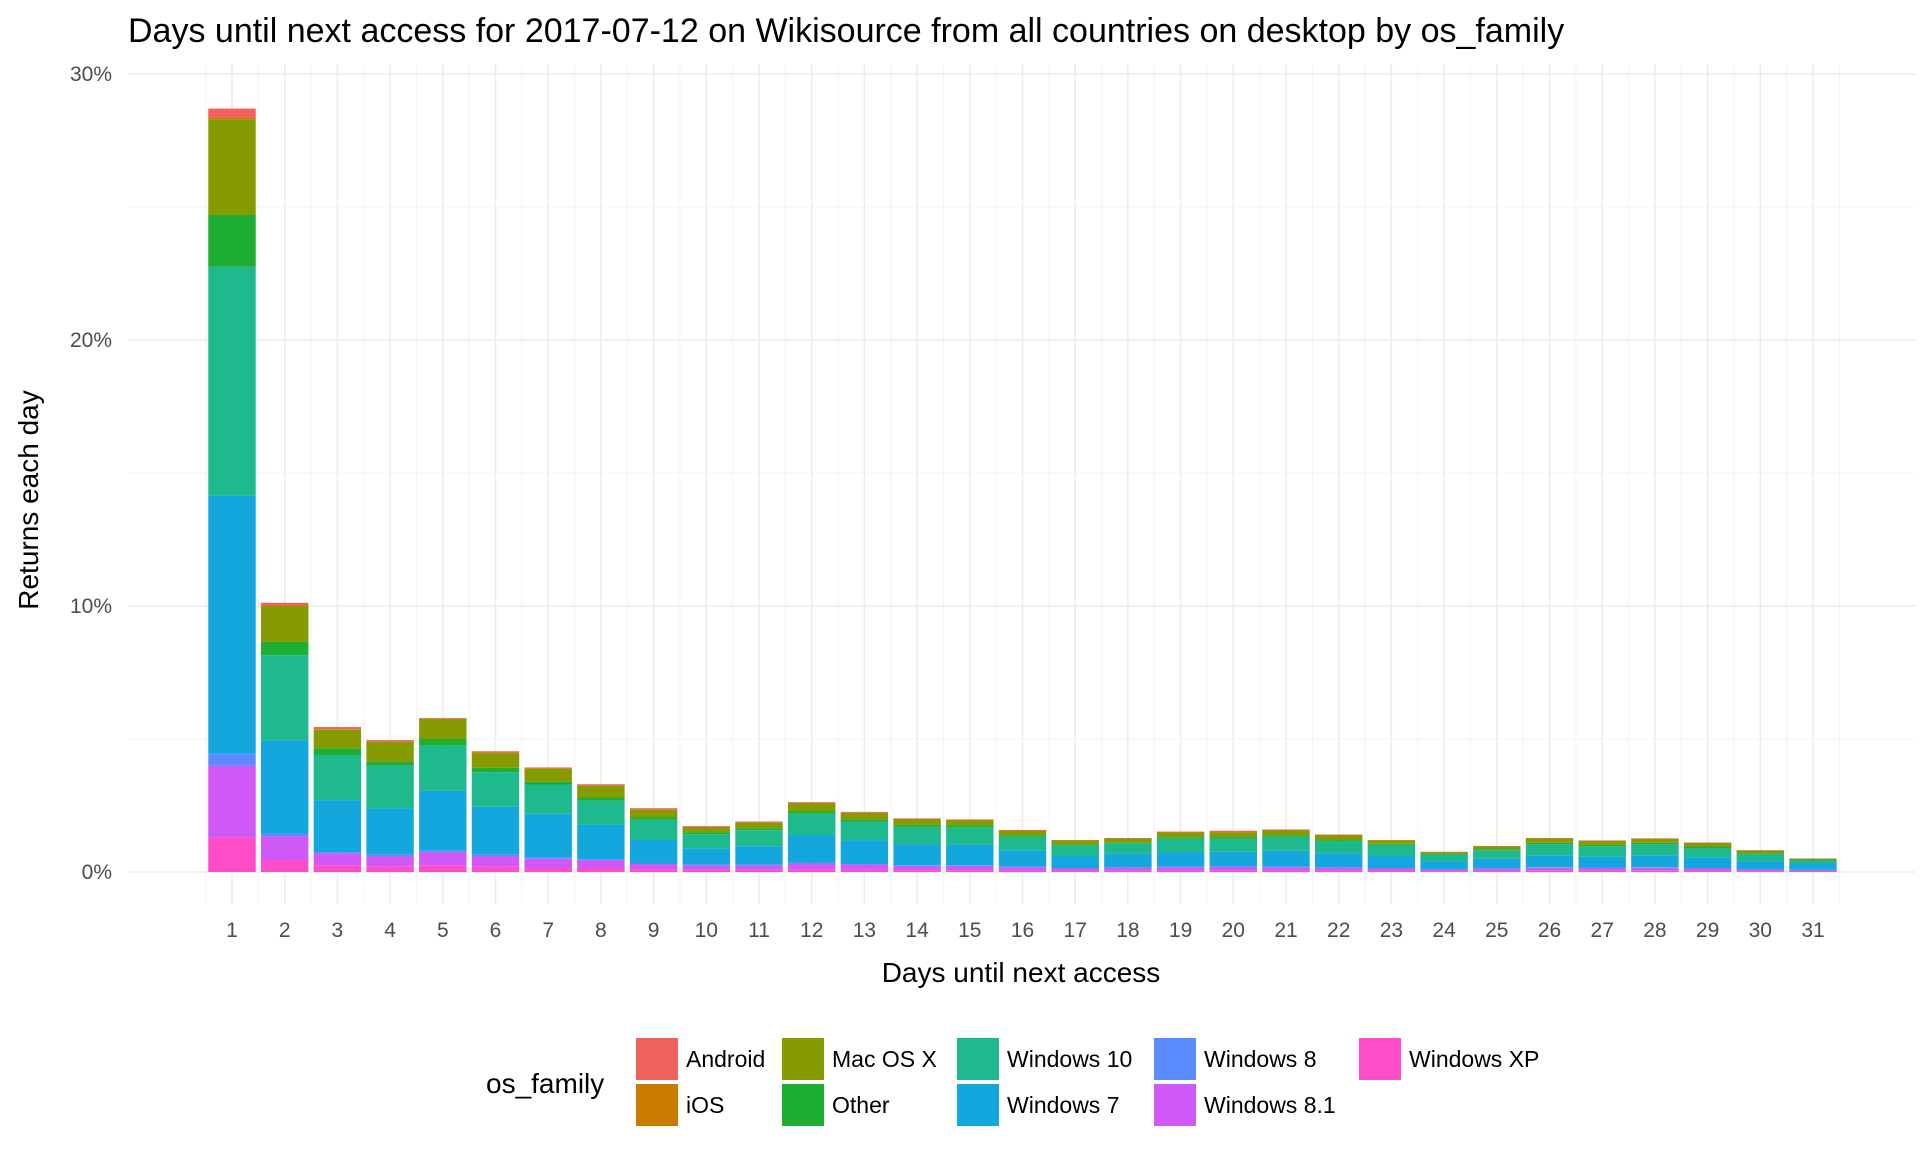 The width and height of the screenshot is (1920, 1152). What do you see at coordinates (443, 930) in the screenshot?
I see `x-tick-label: 5` at bounding box center [443, 930].